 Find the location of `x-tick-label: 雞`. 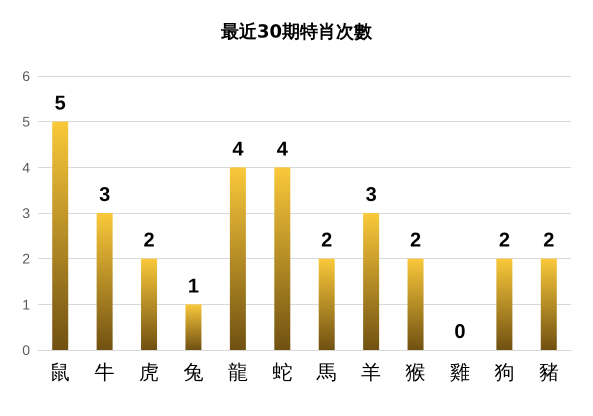

x-tick-label: 雞 is located at coordinates (460, 372).